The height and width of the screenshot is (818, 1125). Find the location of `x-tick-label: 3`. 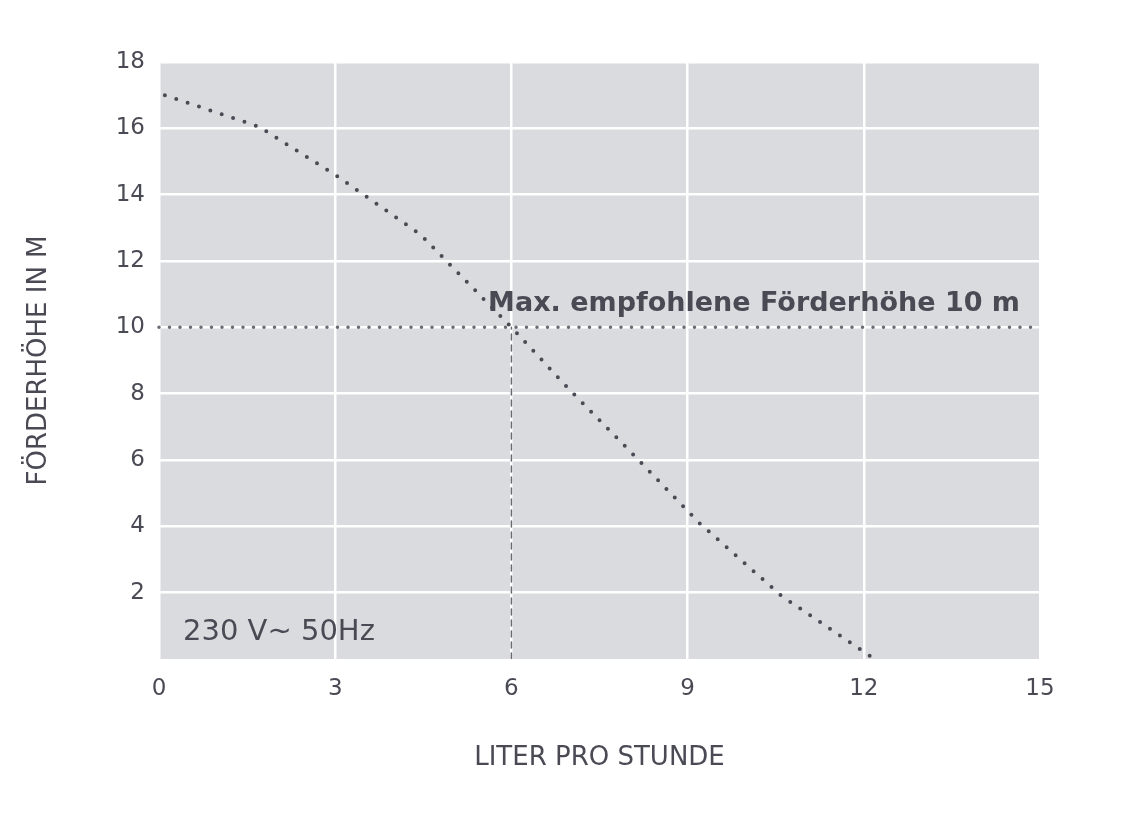

x-tick-label: 3 is located at coordinates (335, 686).